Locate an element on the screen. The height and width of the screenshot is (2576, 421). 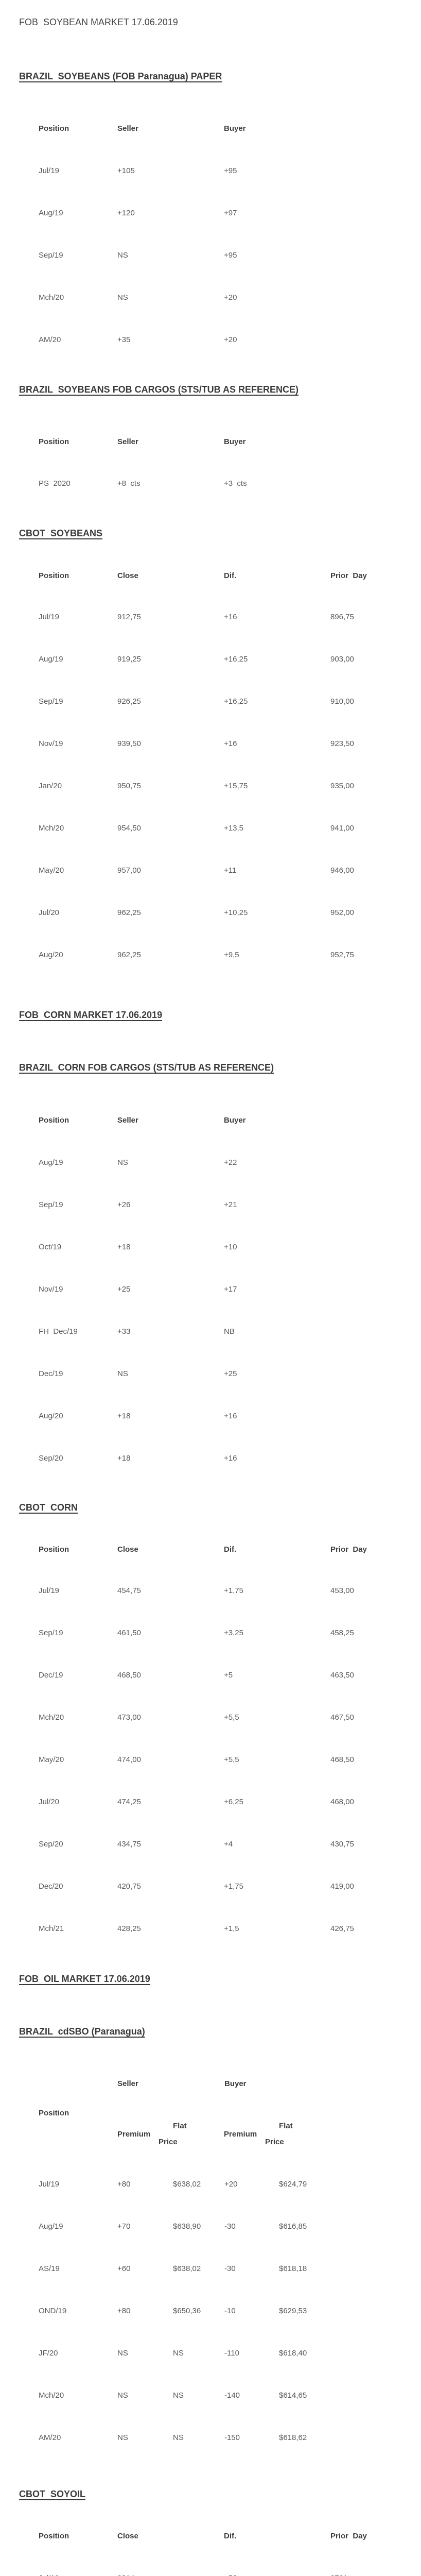
cell-value: +21 is located at coordinates (230, 1204).